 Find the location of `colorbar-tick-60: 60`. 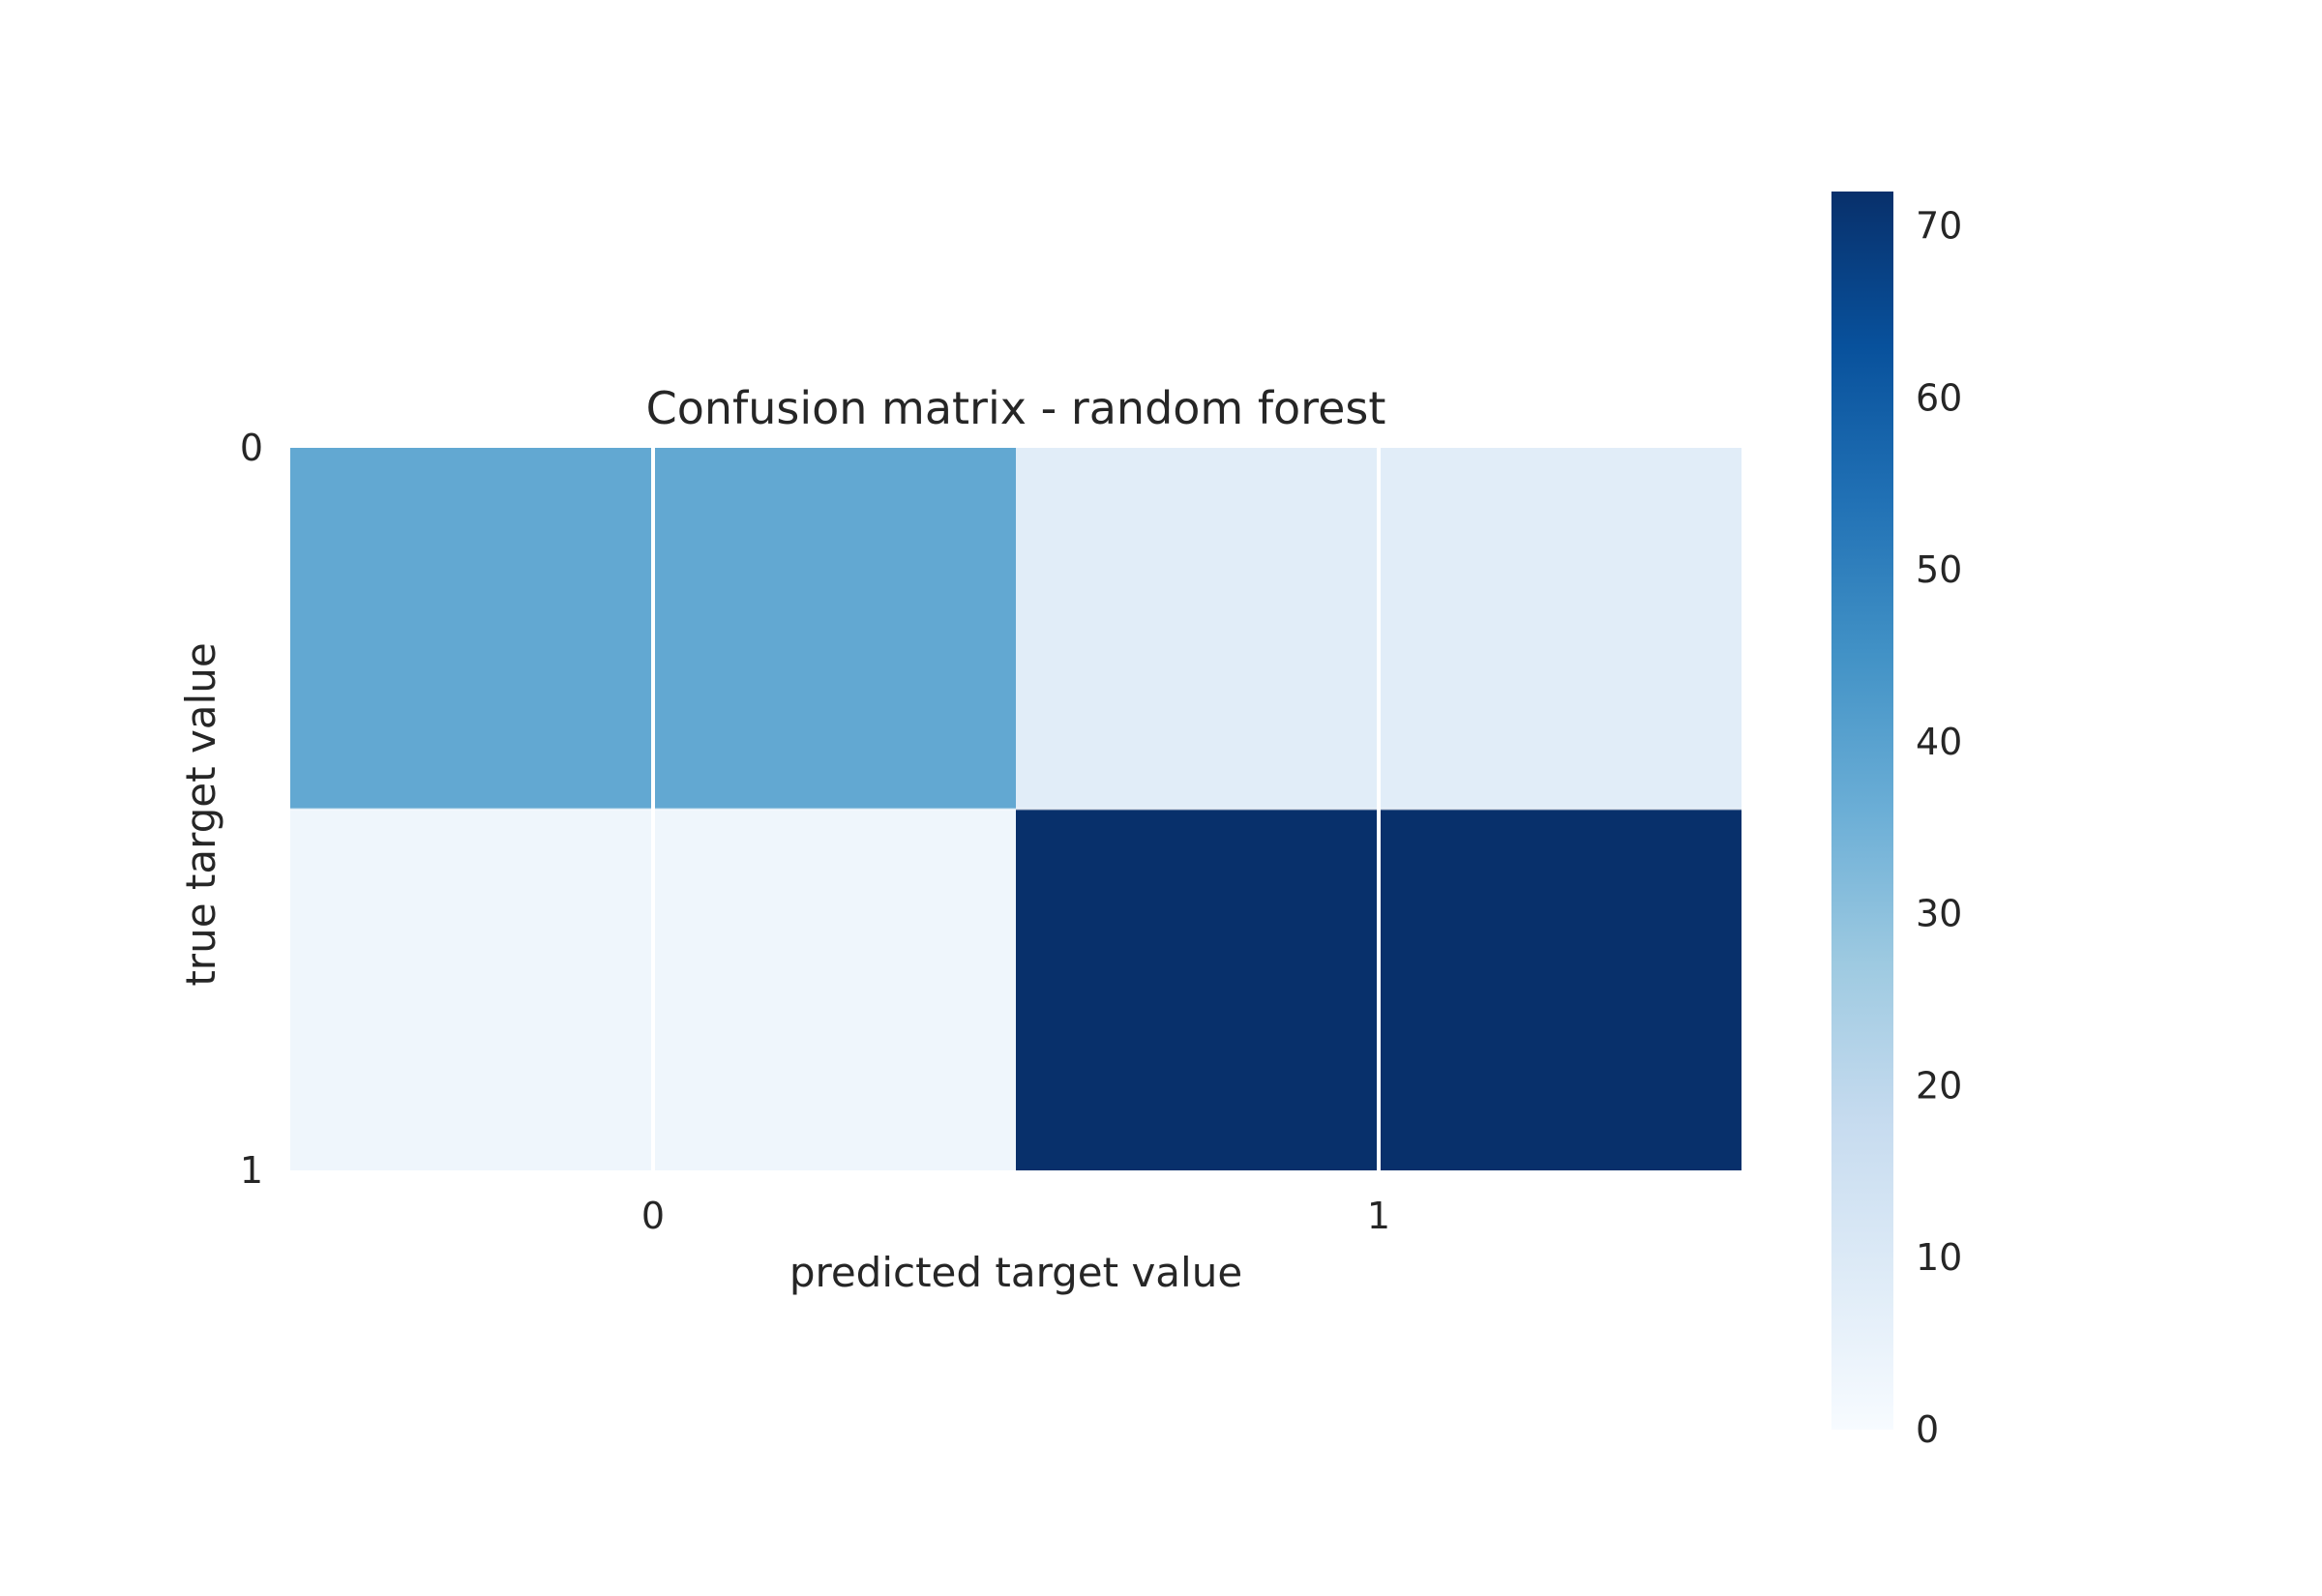

colorbar-tick-60: 60 is located at coordinates (1939, 397).